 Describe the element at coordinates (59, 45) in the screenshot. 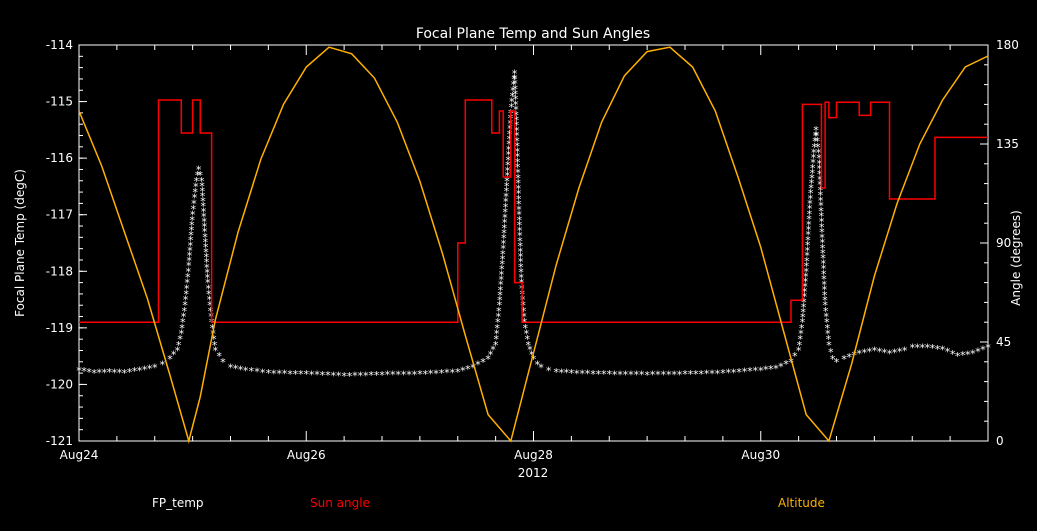

I see `y-tick-label-left: -114` at that location.